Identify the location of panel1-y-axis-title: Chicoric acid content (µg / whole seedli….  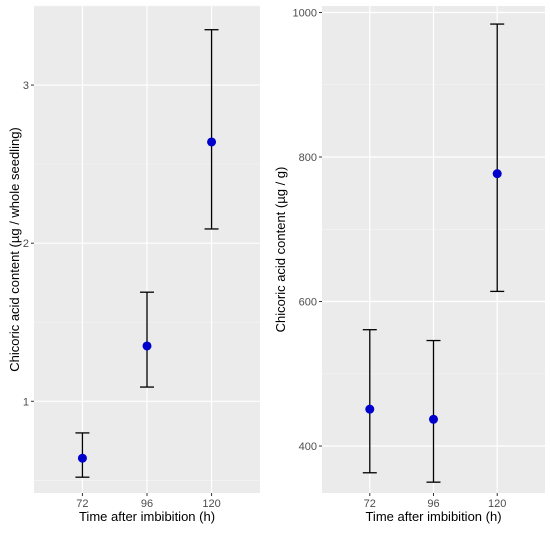
(14, 249).